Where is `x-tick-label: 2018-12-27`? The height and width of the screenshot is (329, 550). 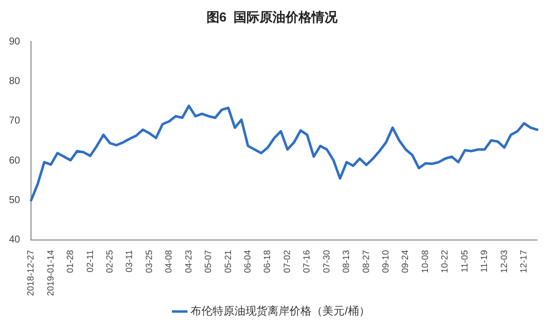
x-tick-label: 2018-12-27 is located at coordinates (31, 273).